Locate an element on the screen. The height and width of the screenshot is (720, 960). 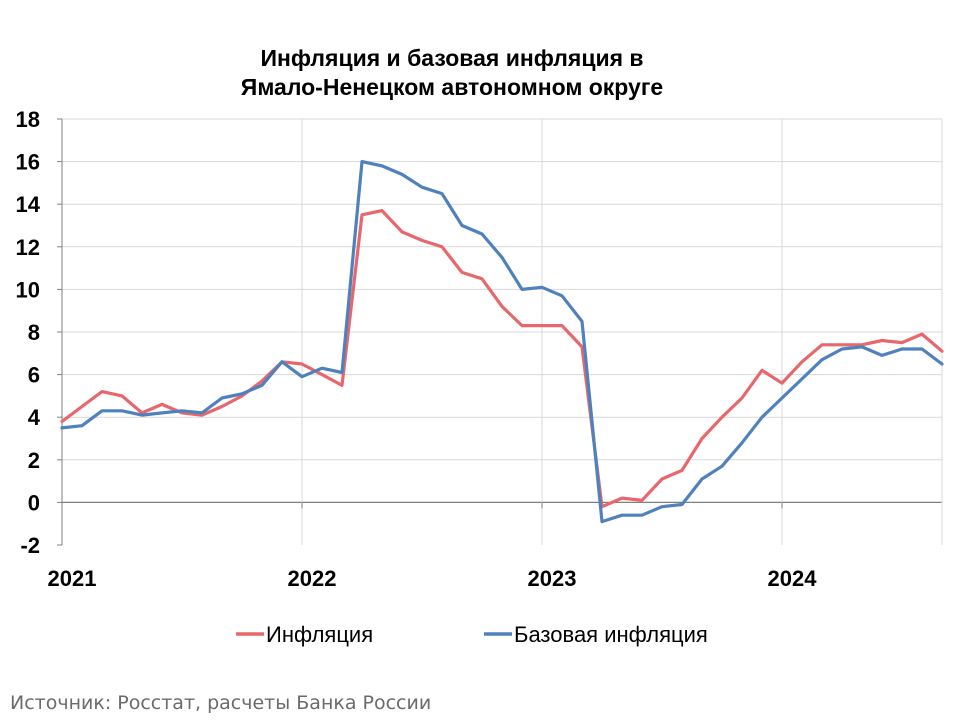
y-tick-label: 8 is located at coordinates (34, 332).